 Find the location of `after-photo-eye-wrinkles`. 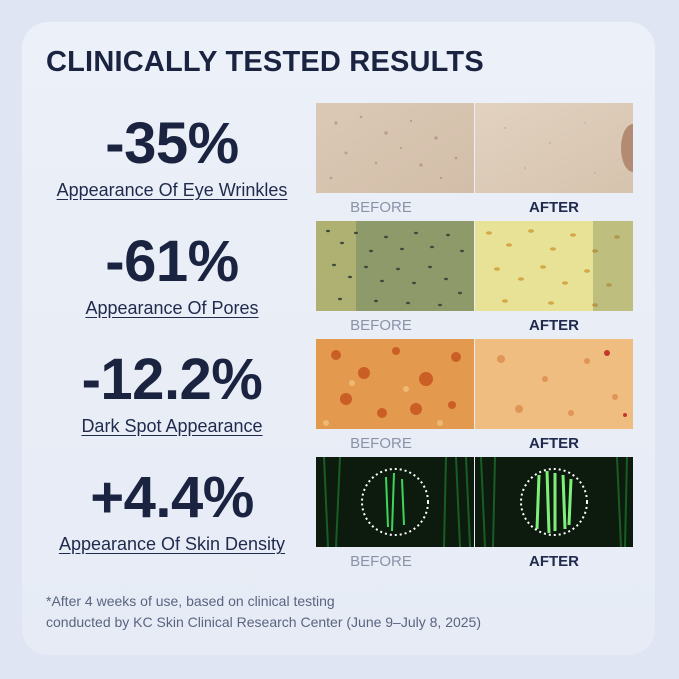

after-photo-eye-wrinkles is located at coordinates (554, 148).